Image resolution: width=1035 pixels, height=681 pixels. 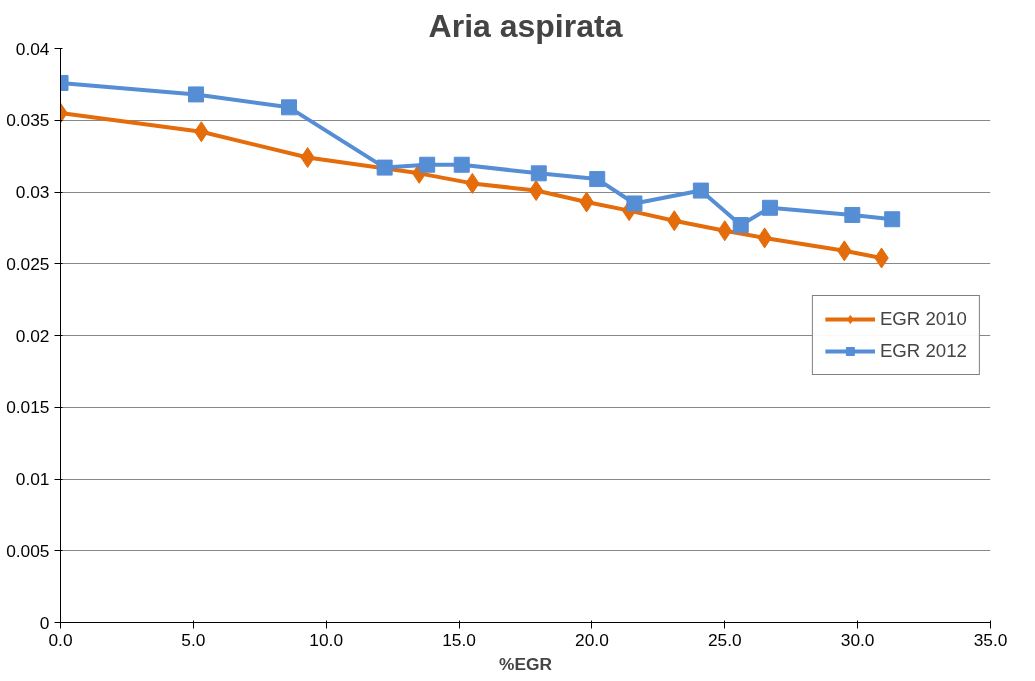 What do you see at coordinates (193, 639) in the screenshot?
I see `x-tick-label: 5.0` at bounding box center [193, 639].